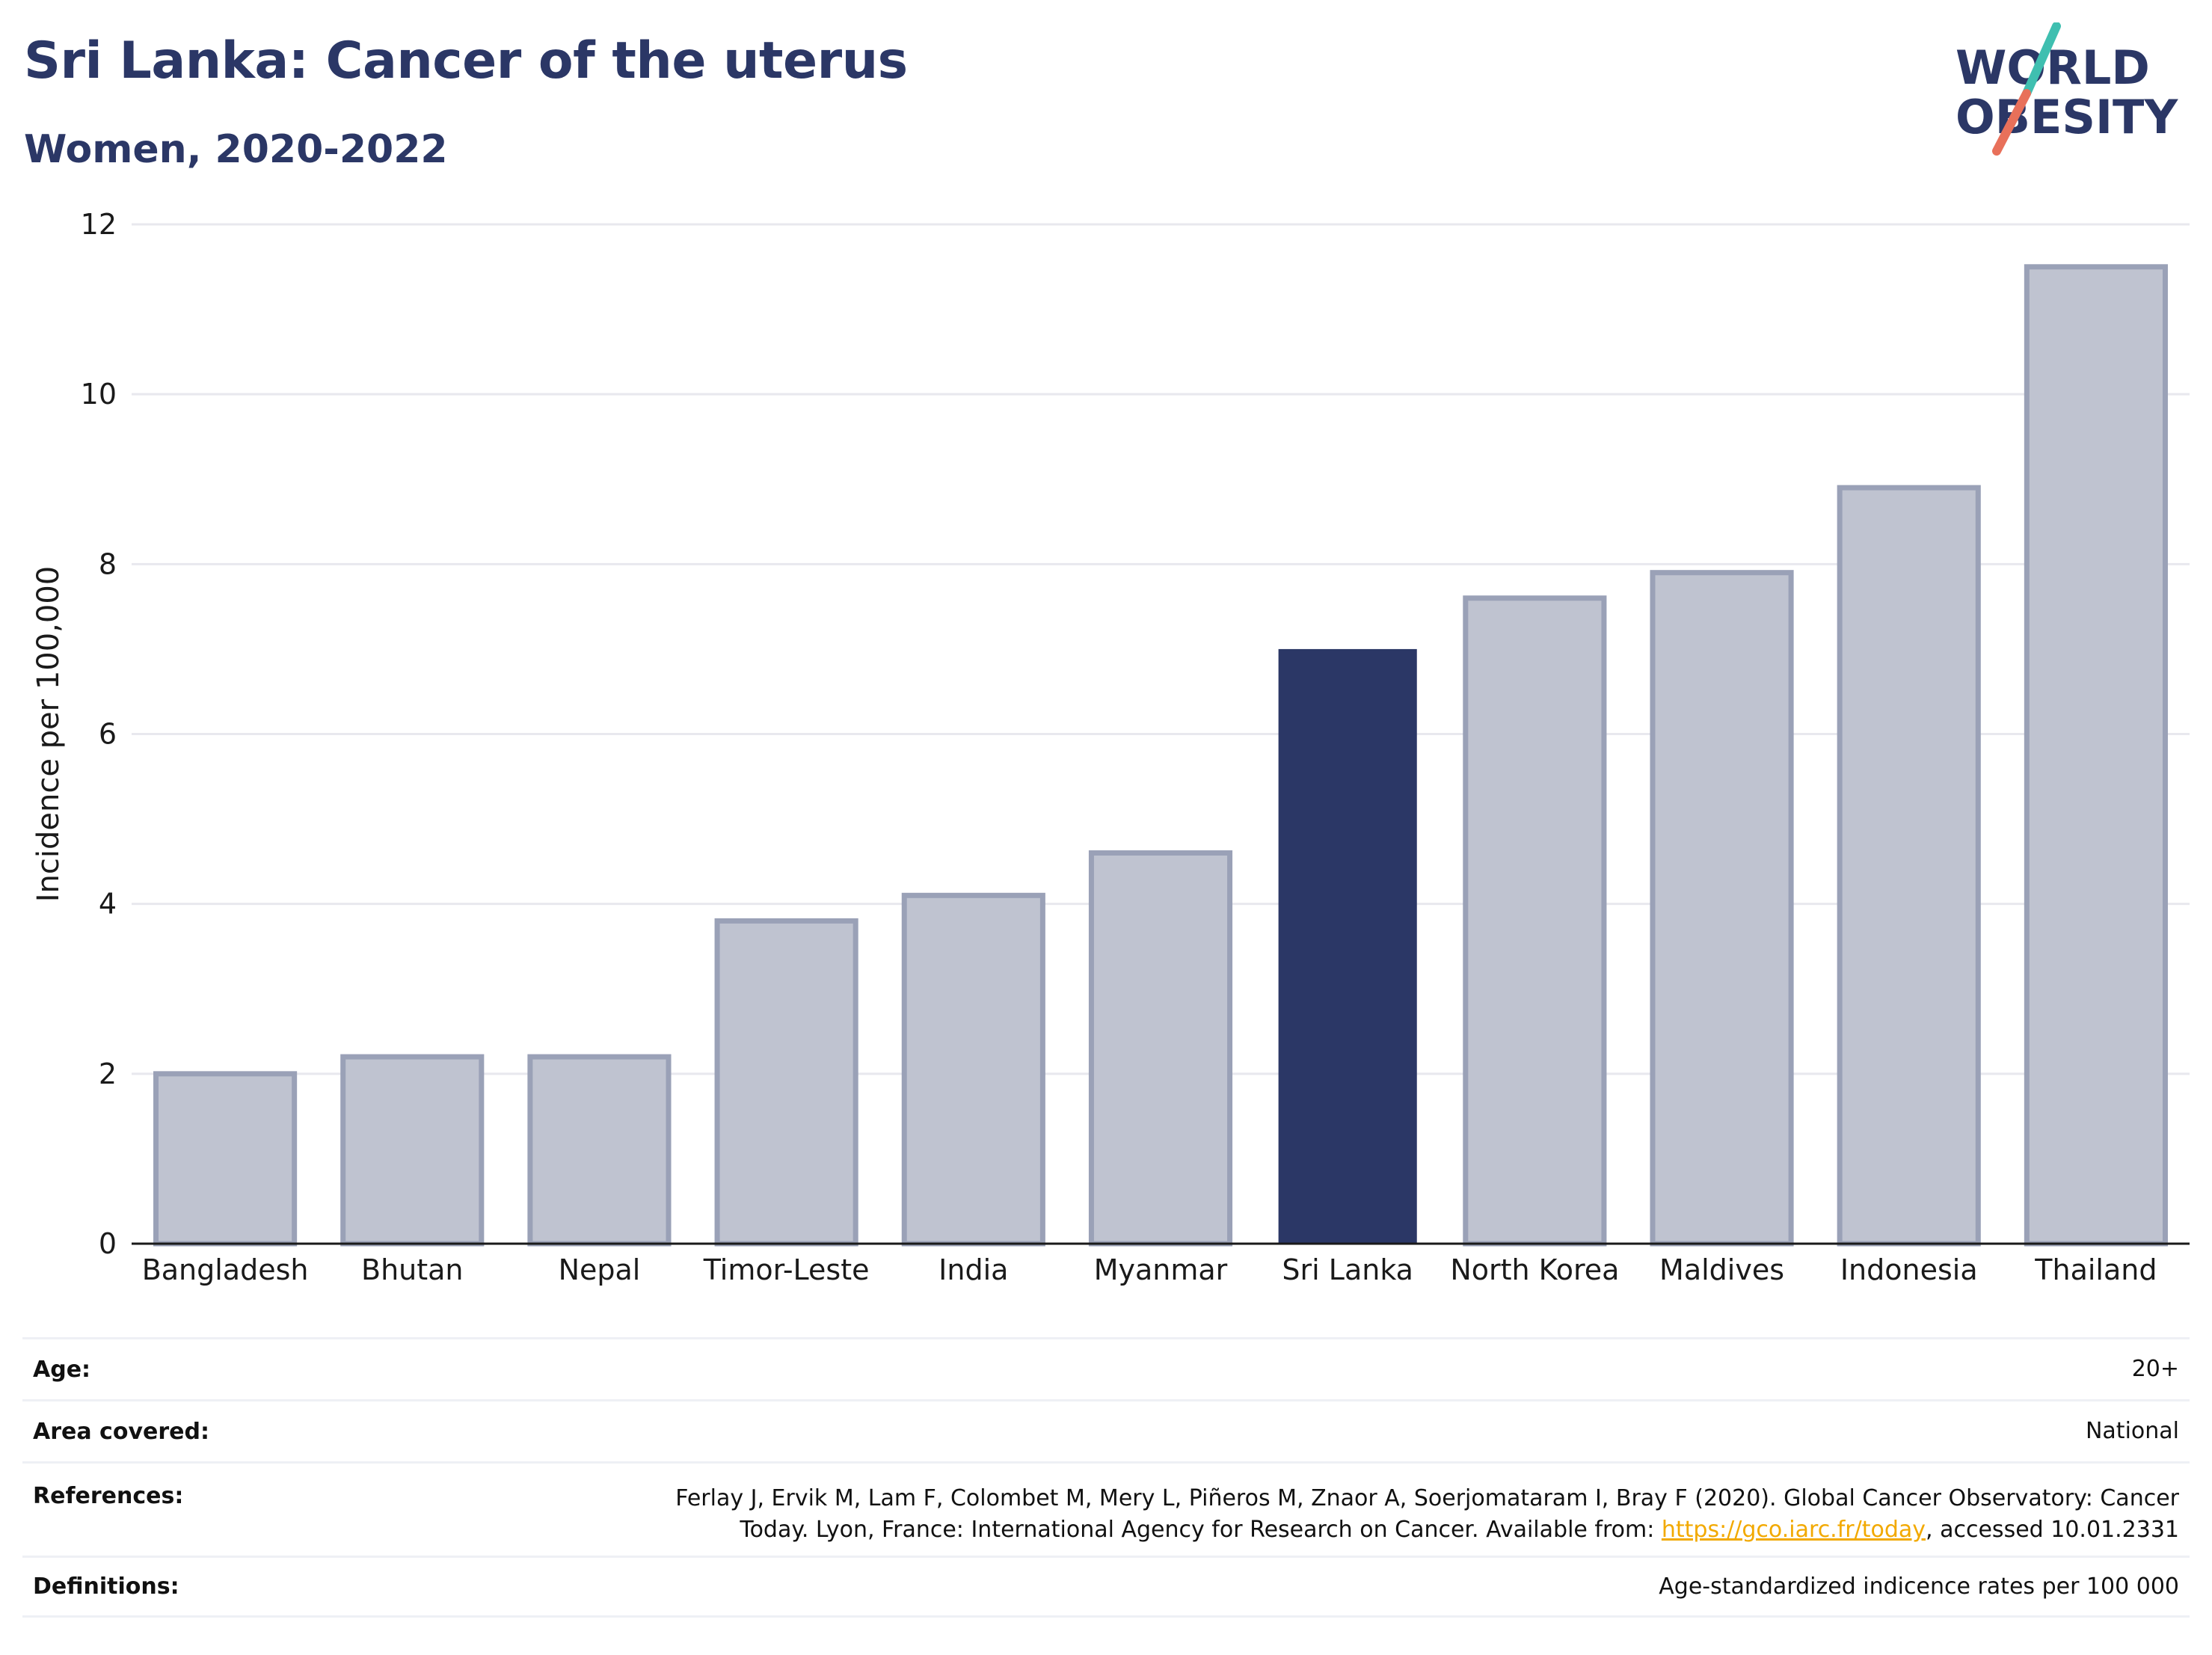 The width and height of the screenshot is (2212, 1655). I want to click on bar-indonesia, so click(1909, 866).